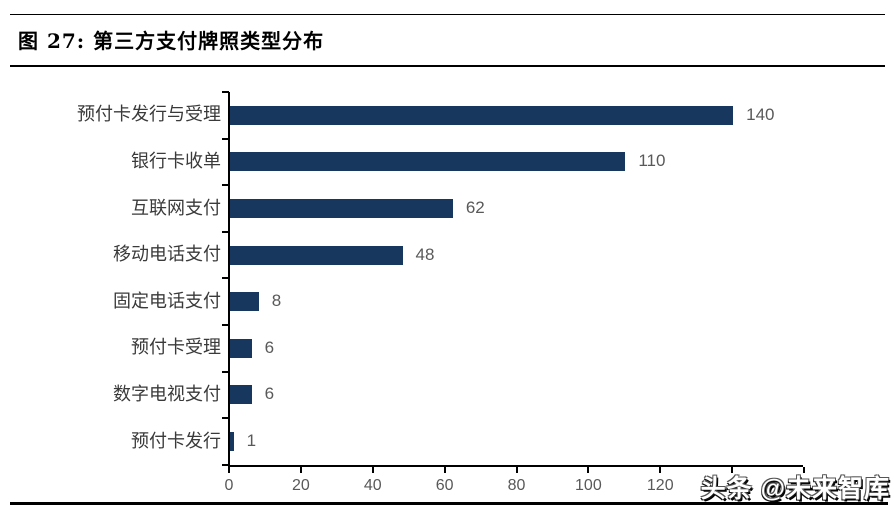  What do you see at coordinates (652, 161) in the screenshot?
I see `bar-value-label: 110` at bounding box center [652, 161].